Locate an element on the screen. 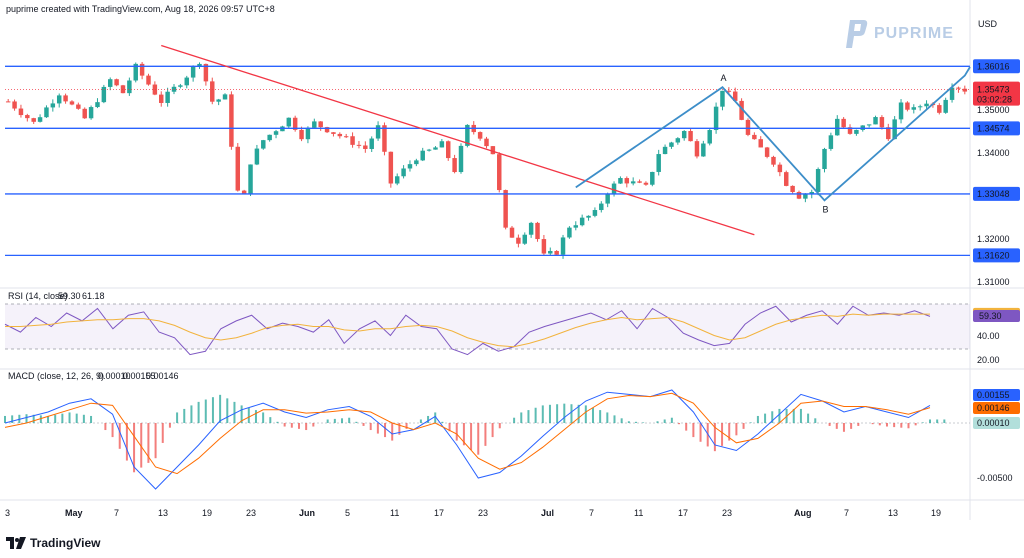 This screenshot has height=558, width=1024. x-tick-label: Aug is located at coordinates (803, 513).